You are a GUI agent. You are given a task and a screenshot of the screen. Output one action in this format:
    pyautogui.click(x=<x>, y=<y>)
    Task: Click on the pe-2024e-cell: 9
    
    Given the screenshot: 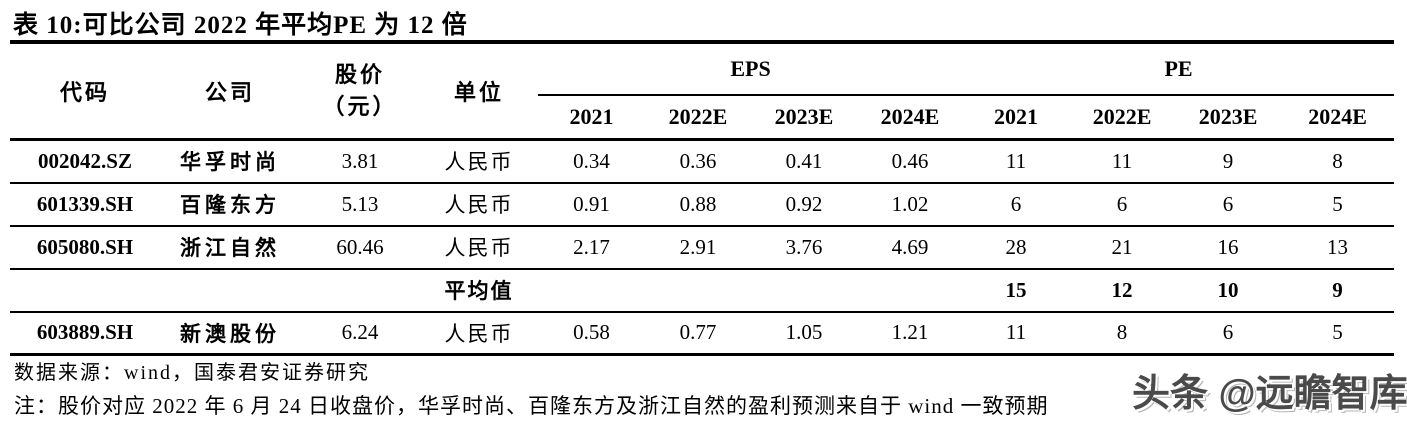 What is the action you would take?
    pyautogui.click(x=1338, y=289)
    